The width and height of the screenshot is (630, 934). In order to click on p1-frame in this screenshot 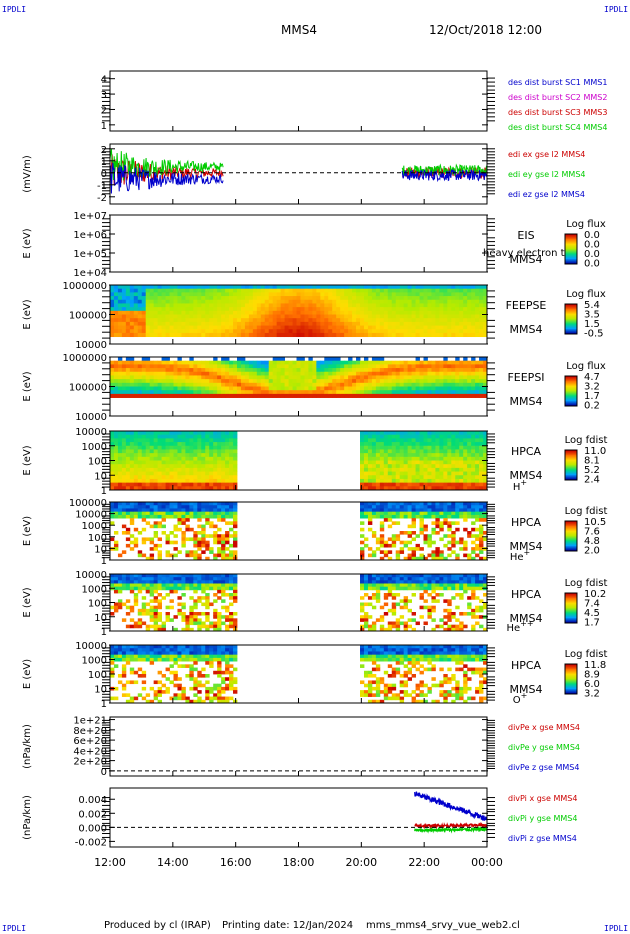, I will do `click(298, 101)`.